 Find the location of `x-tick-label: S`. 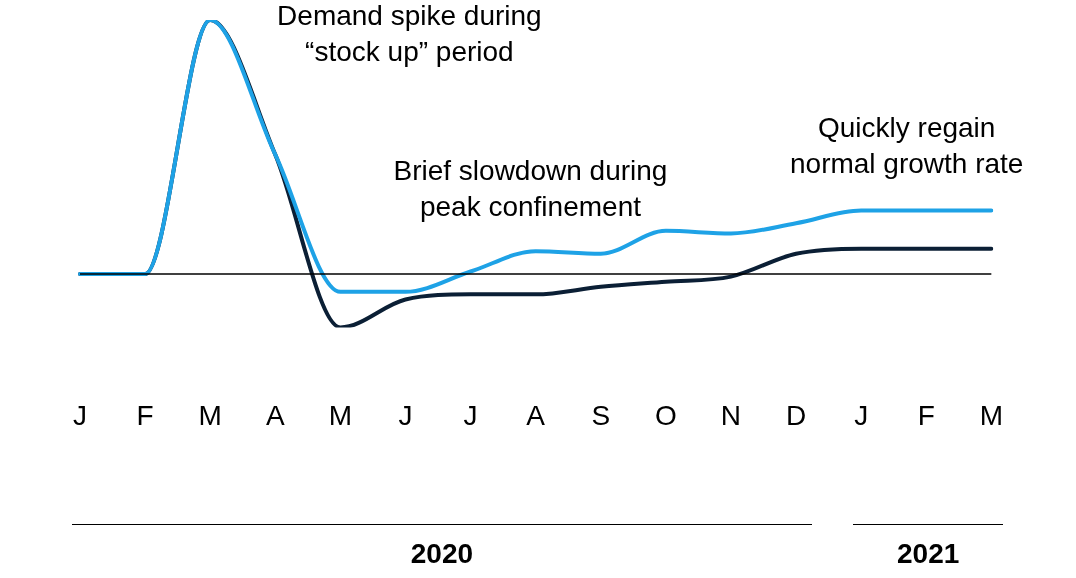

x-tick-label: S is located at coordinates (601, 415).